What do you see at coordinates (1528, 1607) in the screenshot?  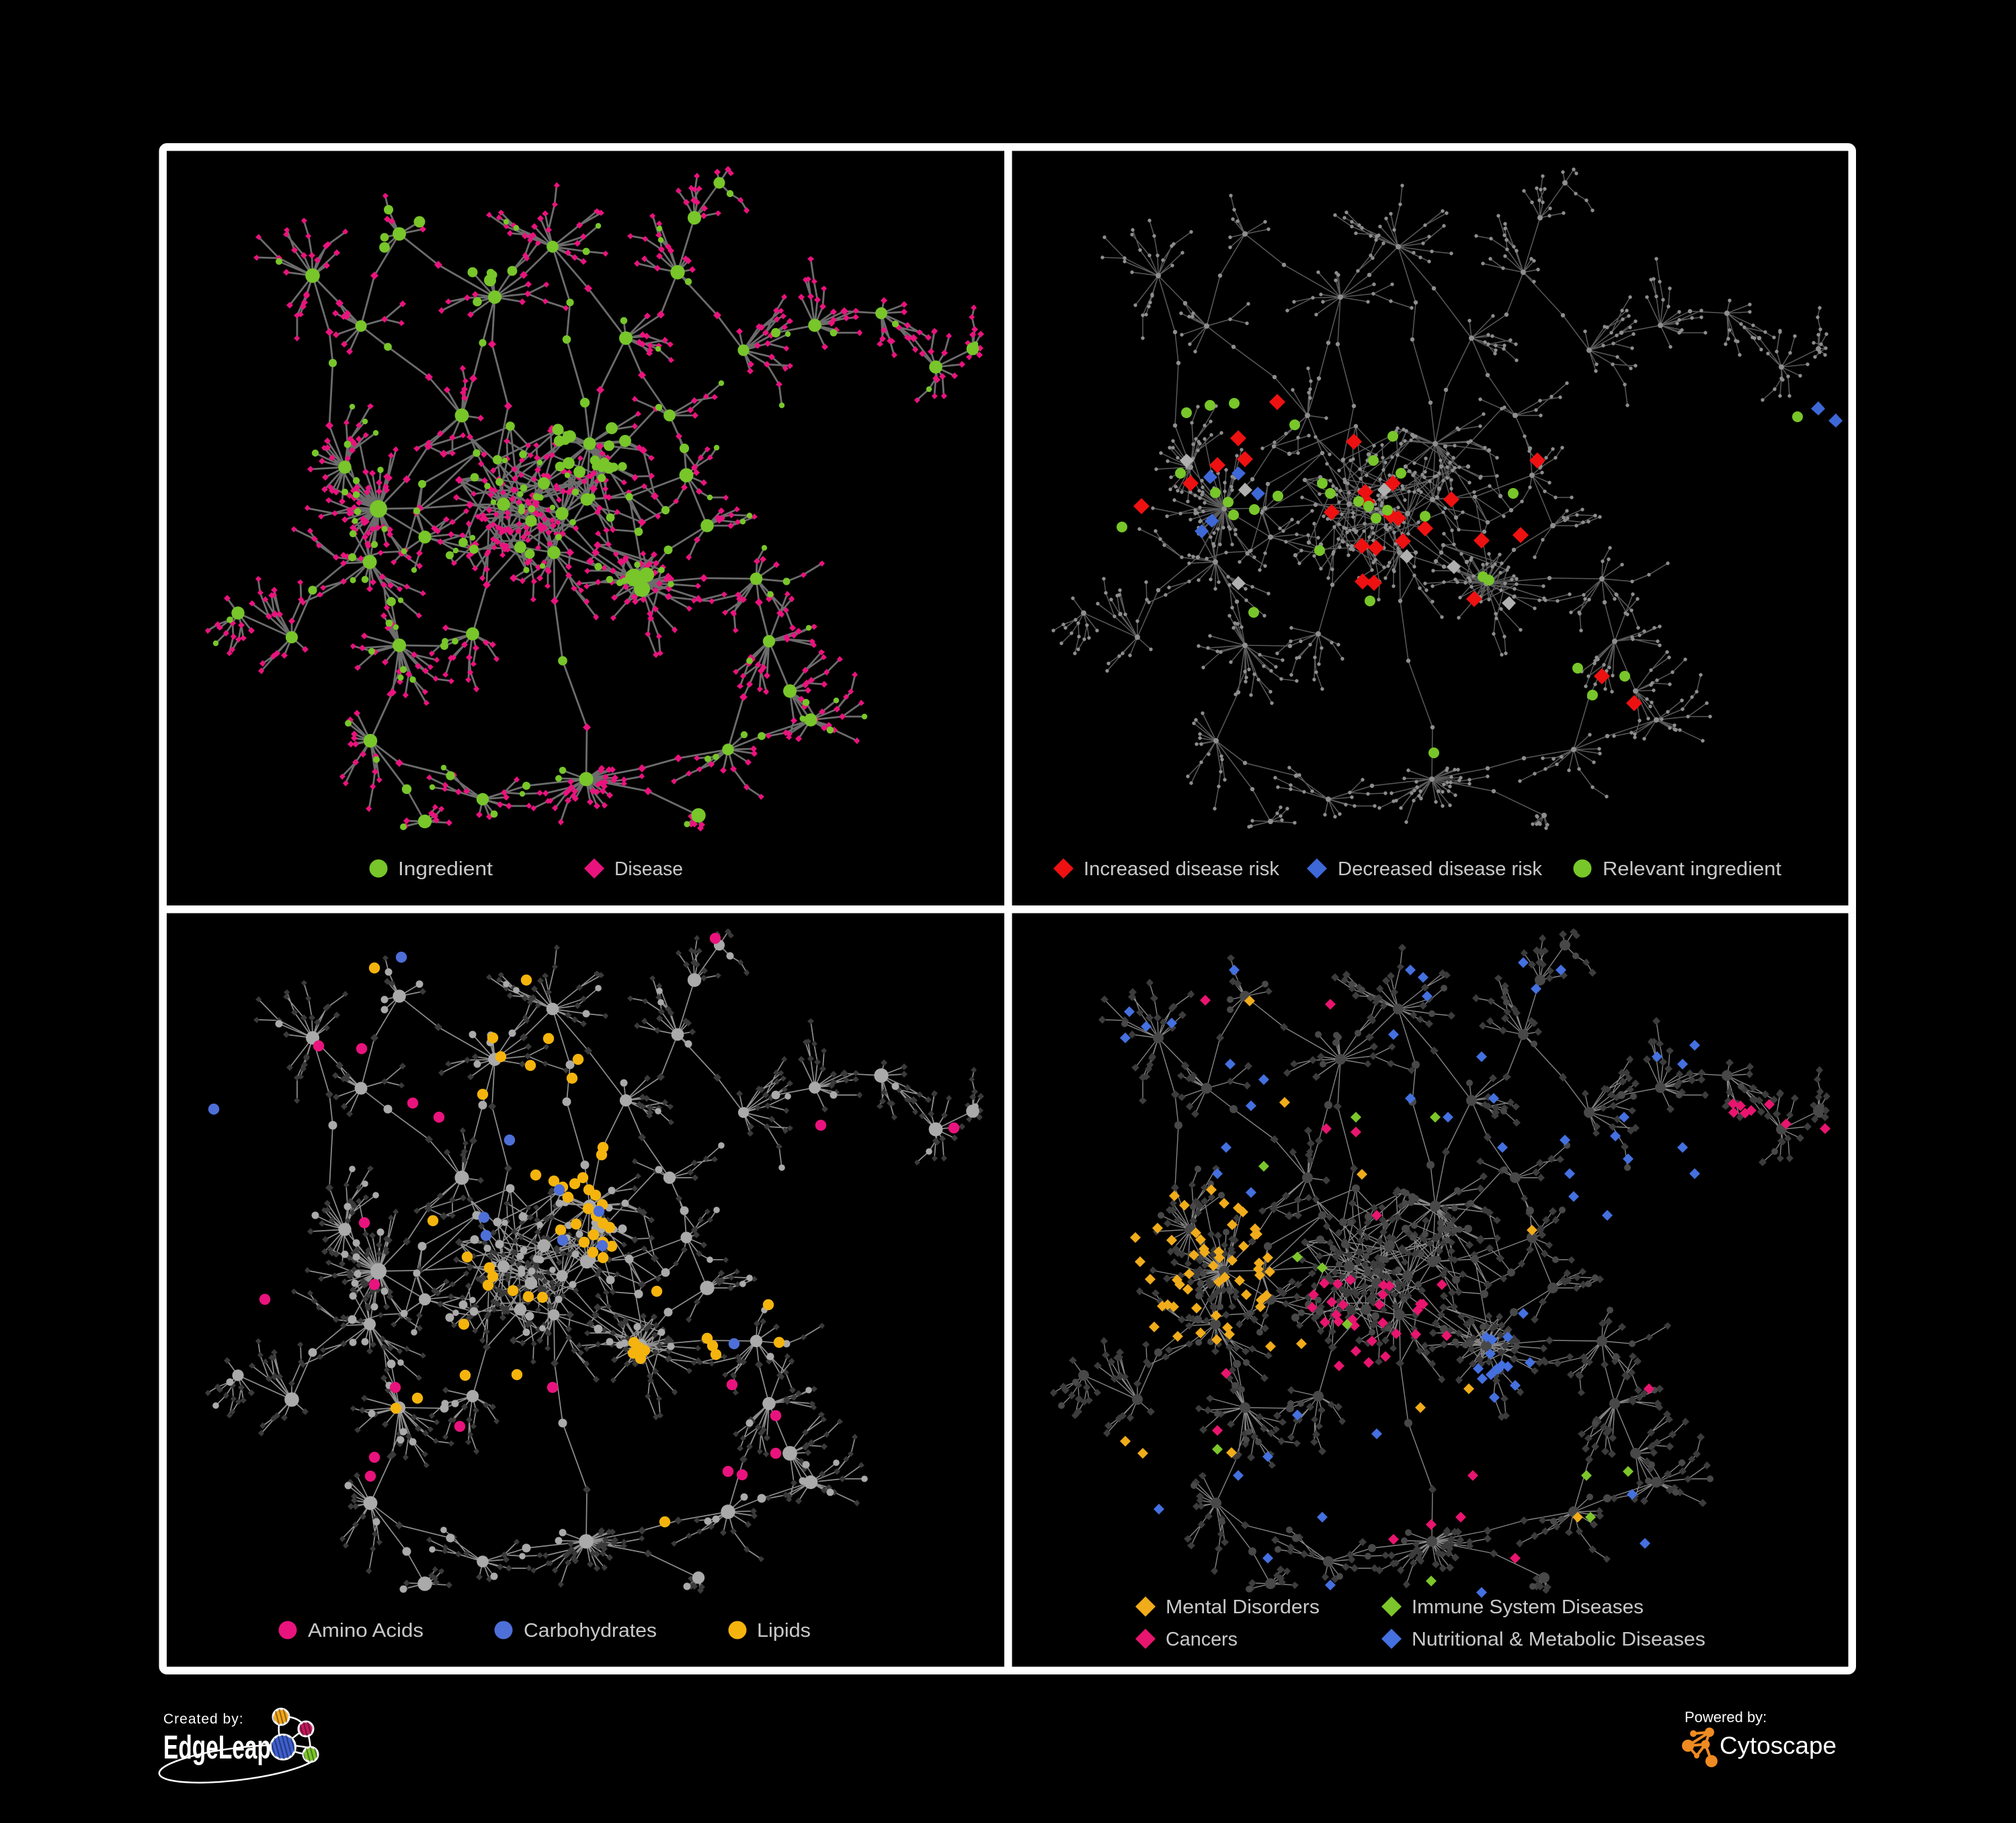 I see `svg-text: Immune System Diseases` at bounding box center [1528, 1607].